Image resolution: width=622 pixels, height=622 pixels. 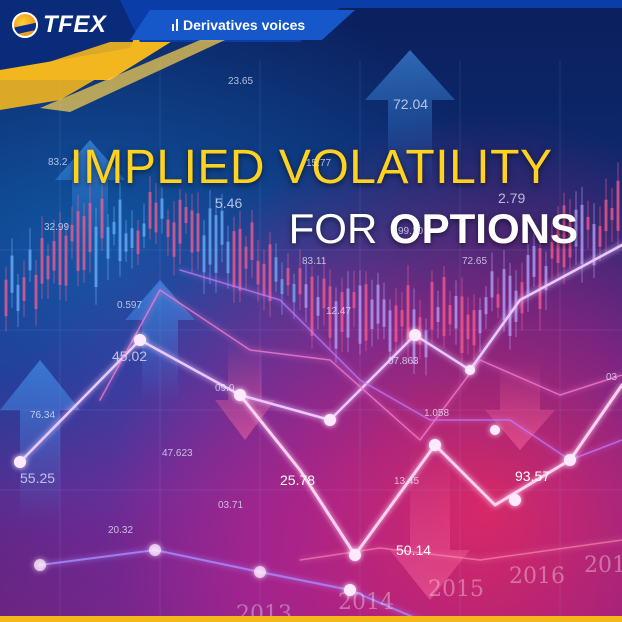 I want to click on section-label: Derivatives voices, so click(x=238, y=25).